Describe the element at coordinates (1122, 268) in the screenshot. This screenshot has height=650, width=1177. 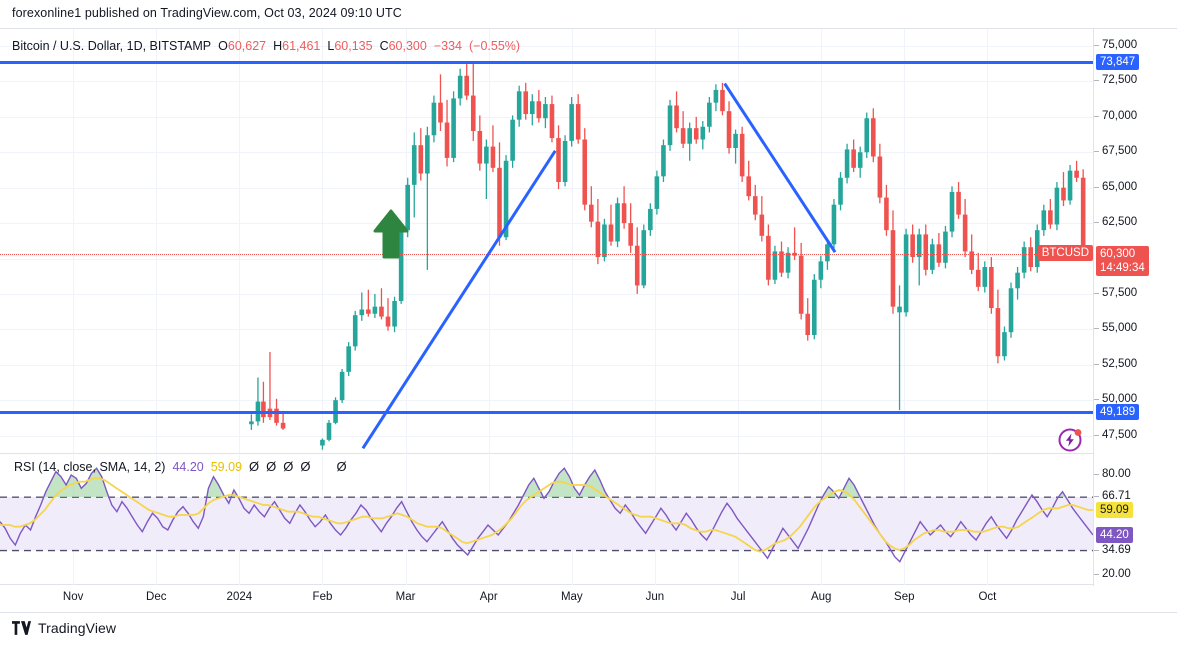
I see `bar-countdown: 14:49:34` at that location.